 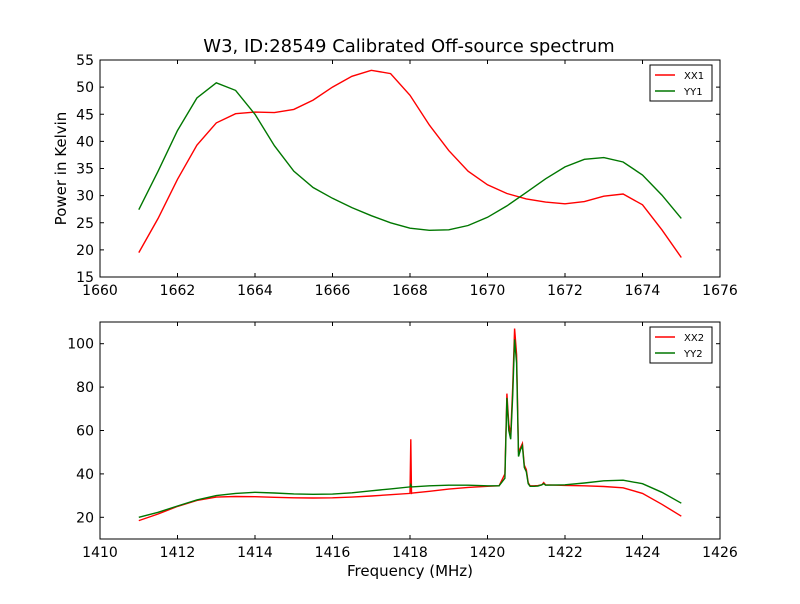 What do you see at coordinates (410, 553) in the screenshot?
I see `x-tick-label: 1418` at bounding box center [410, 553].